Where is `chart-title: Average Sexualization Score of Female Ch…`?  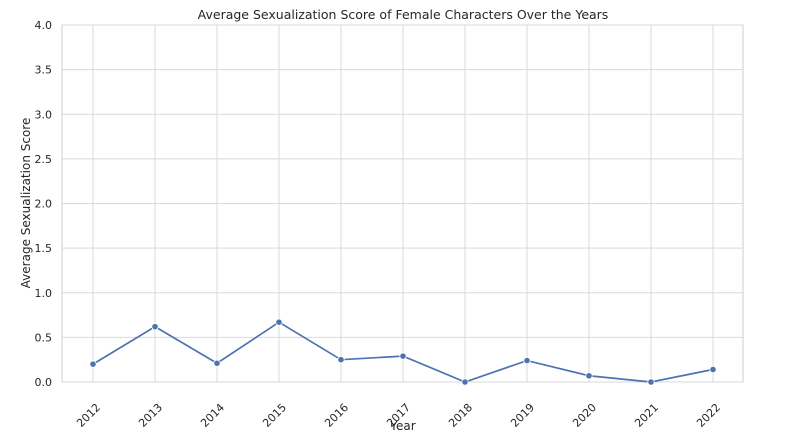 chart-title: Average Sexualization Score of Female Ch… is located at coordinates (403, 14).